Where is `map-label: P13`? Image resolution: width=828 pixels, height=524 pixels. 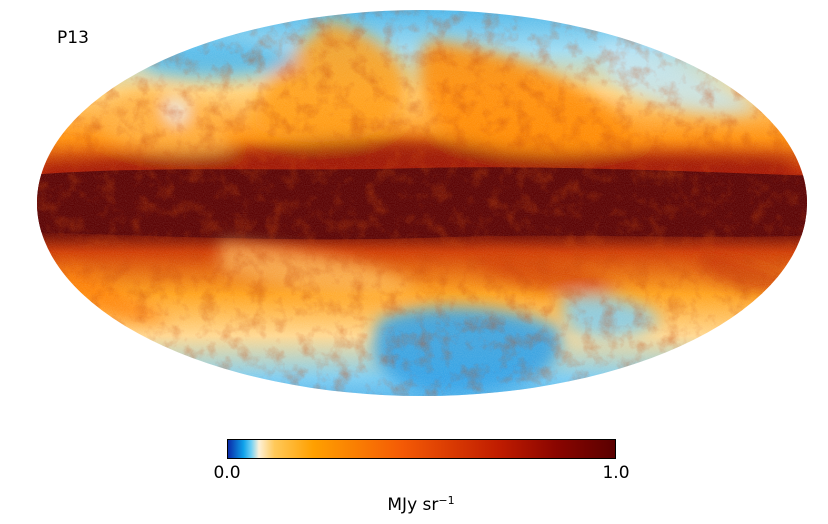 map-label: P13 is located at coordinates (73, 38).